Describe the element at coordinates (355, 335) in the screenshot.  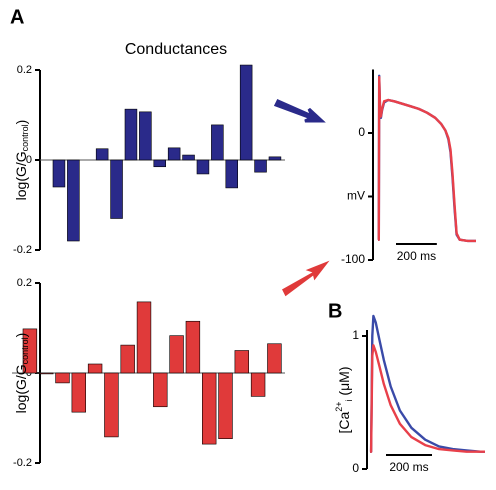
I see `y-tick-label: 1` at that location.